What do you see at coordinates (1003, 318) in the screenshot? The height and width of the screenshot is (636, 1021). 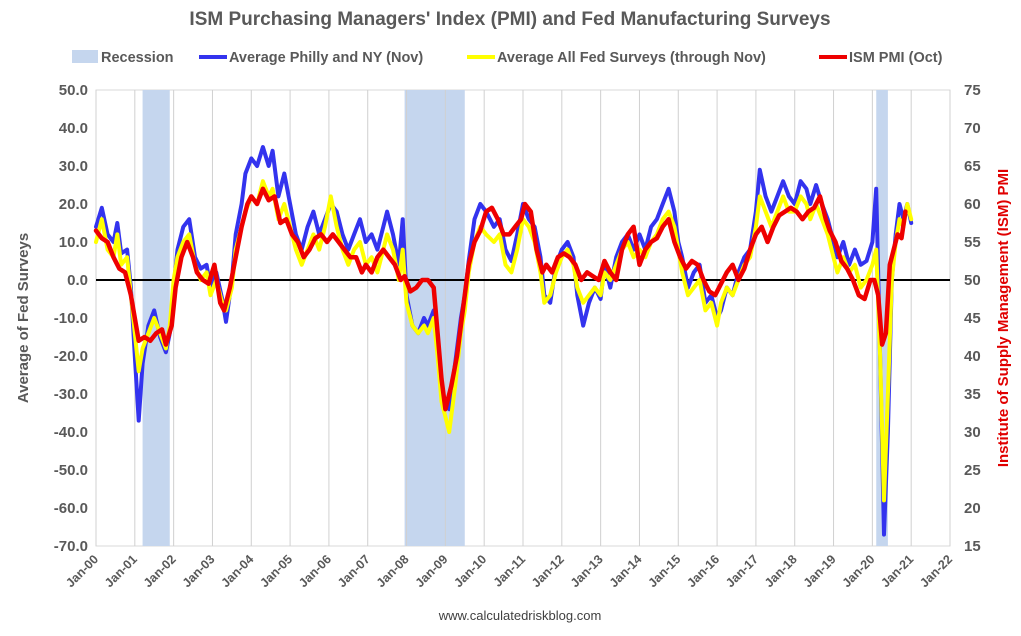 I see `right-axis-label: Institute of Supply Management (ISM) PMI` at bounding box center [1003, 318].